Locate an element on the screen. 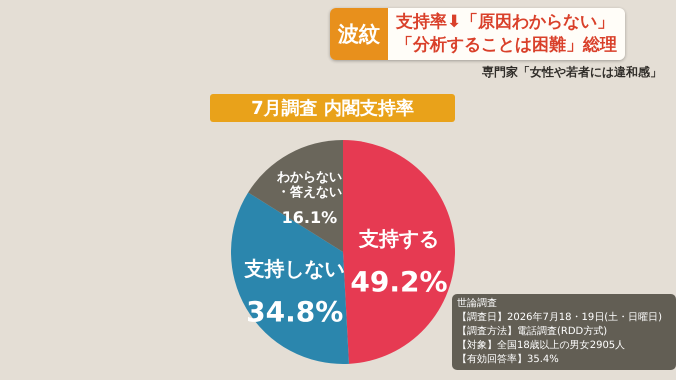 The image size is (676, 380). slice-label: わからない・答えない is located at coordinates (309, 185).